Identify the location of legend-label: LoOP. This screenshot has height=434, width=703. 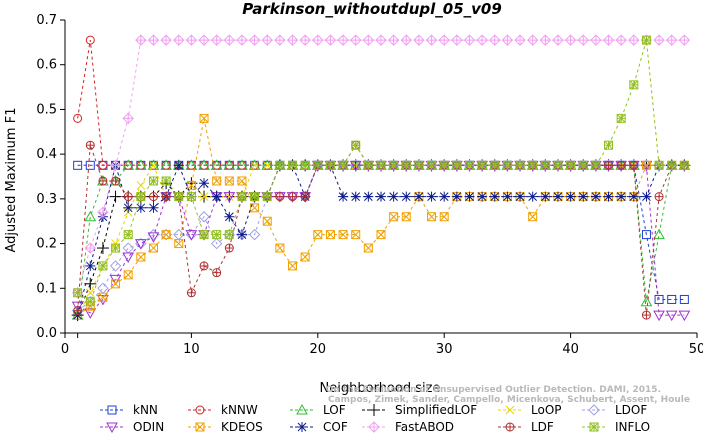
(546, 410).